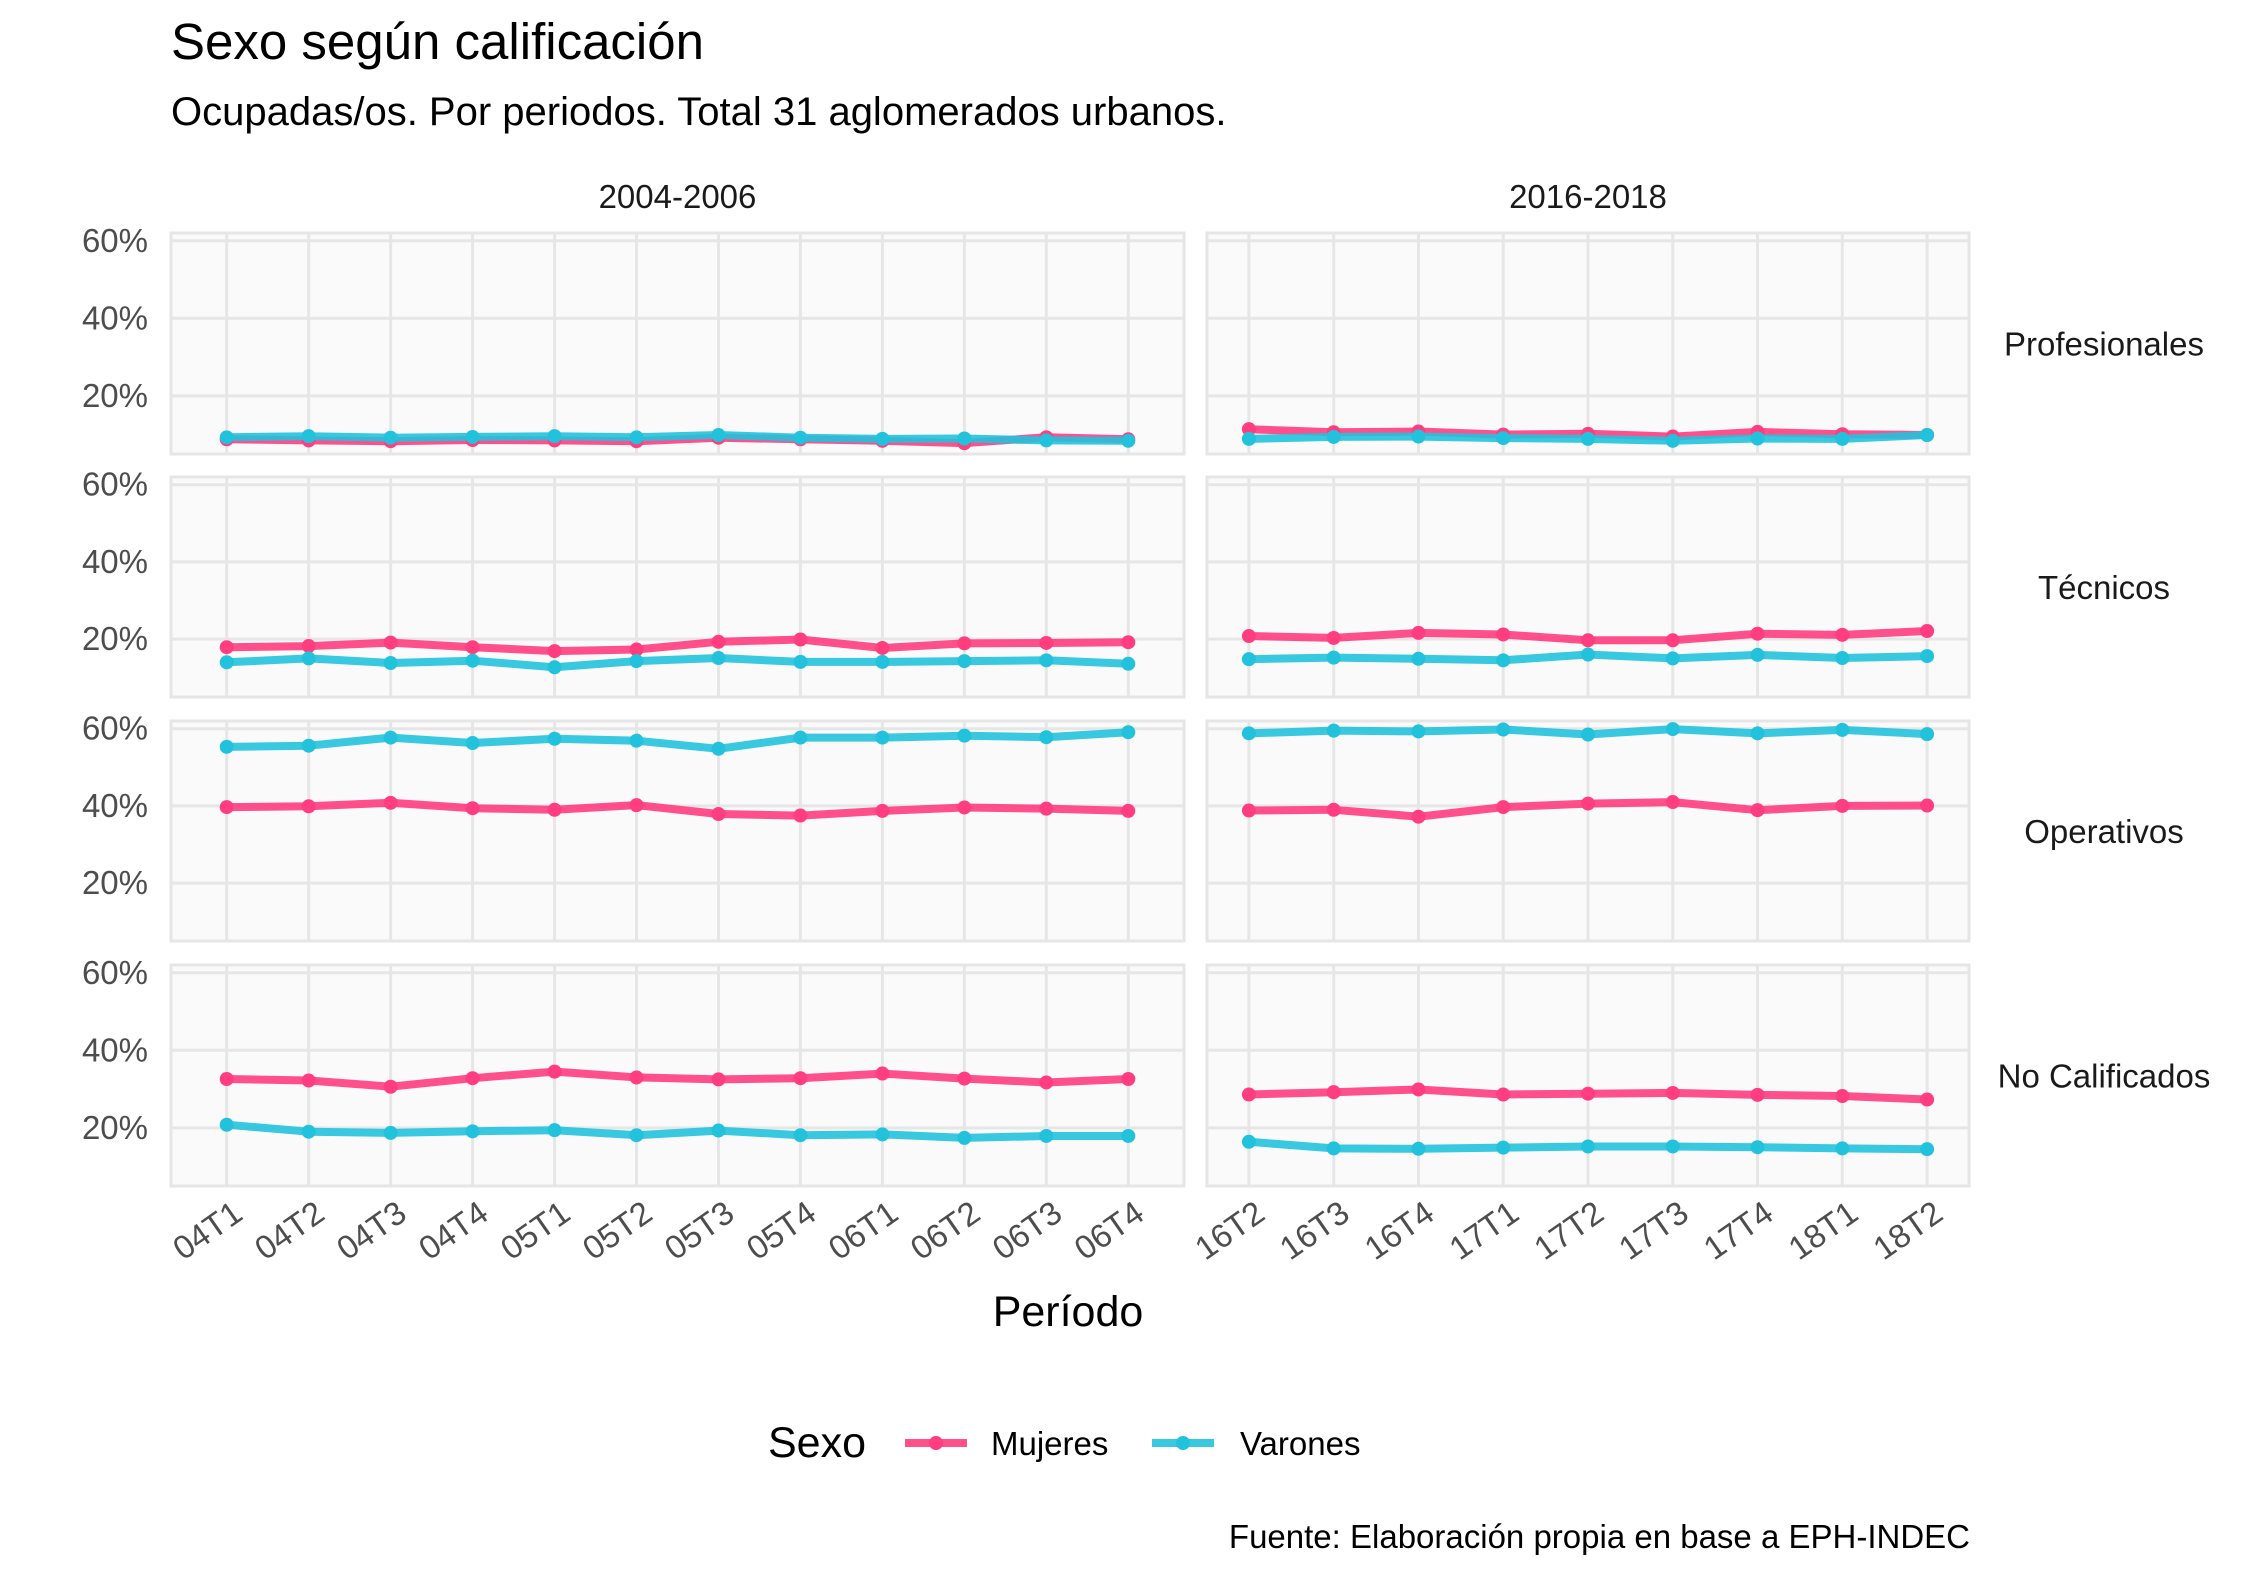 Image resolution: width=2250 pixels, height=1575 pixels. I want to click on x-tick-label: 04T3, so click(371, 1229).